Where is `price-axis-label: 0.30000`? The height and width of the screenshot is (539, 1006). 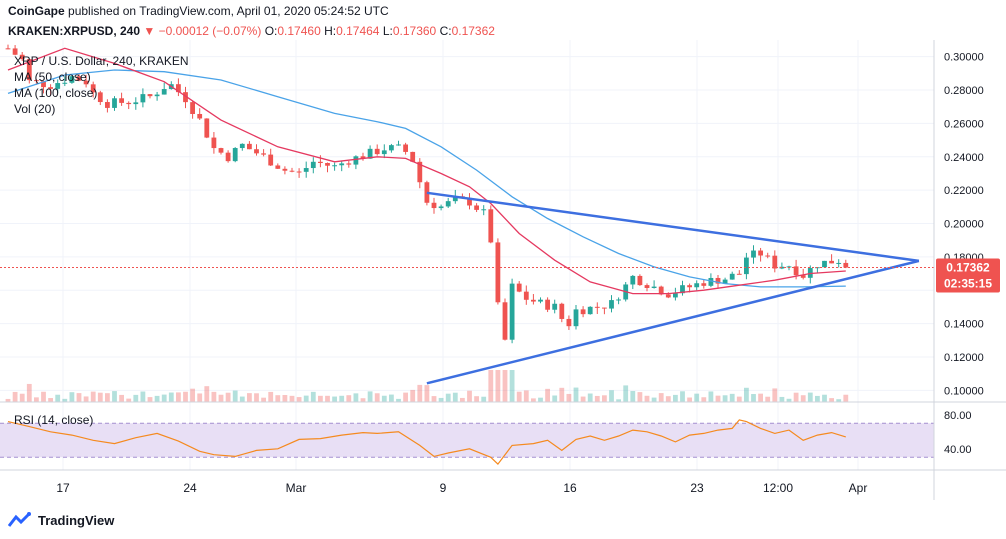
price-axis-label: 0.30000 is located at coordinates (964, 58).